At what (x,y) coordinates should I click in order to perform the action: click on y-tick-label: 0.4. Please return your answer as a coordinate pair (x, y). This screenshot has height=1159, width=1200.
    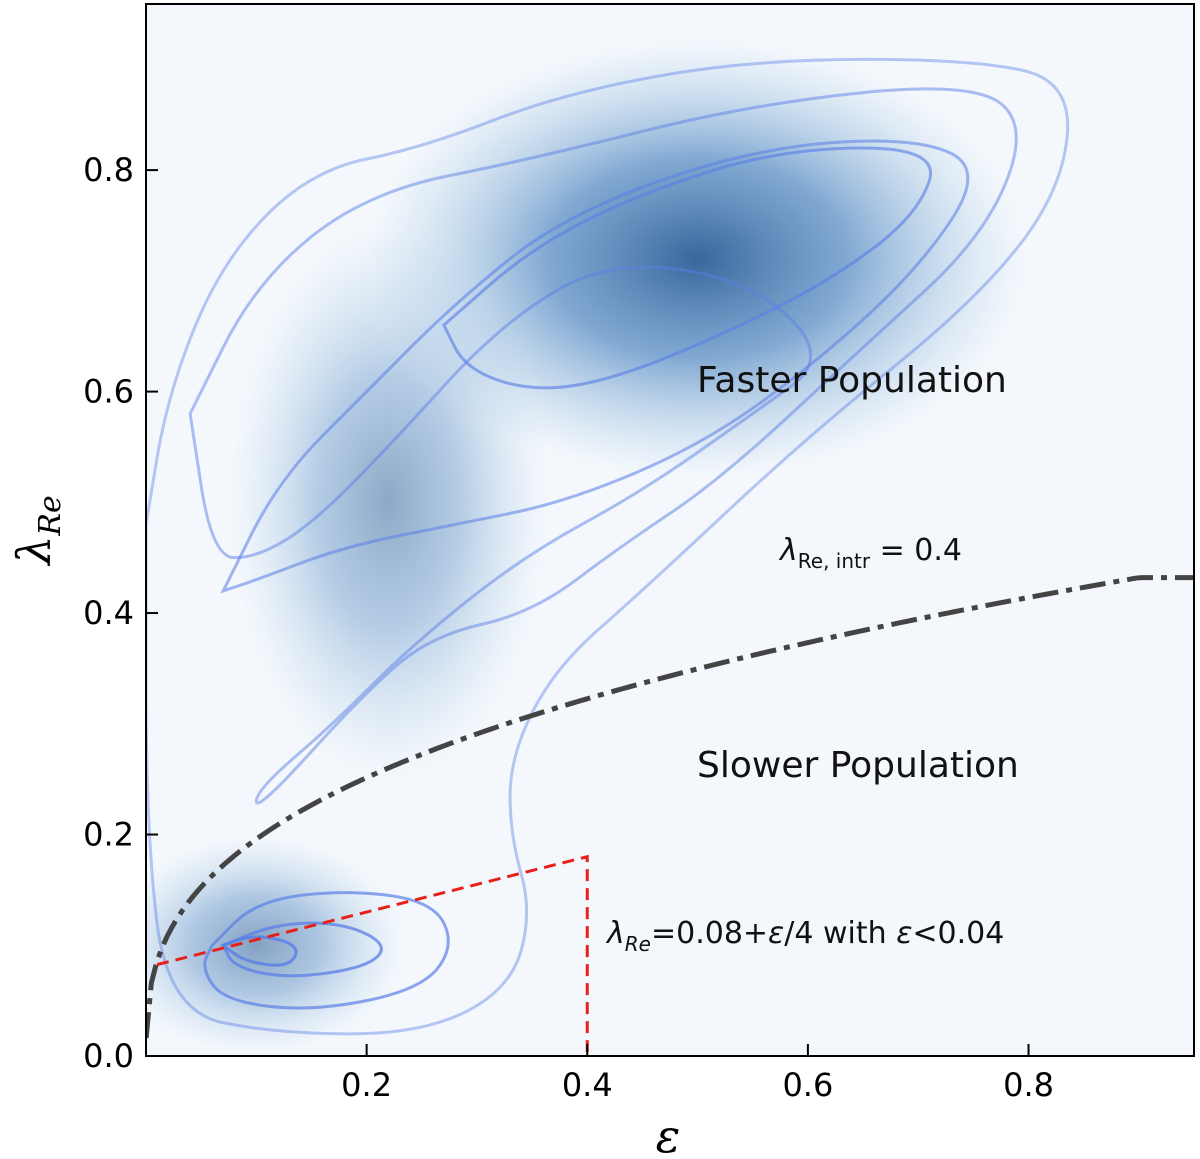
    Looking at the image, I should click on (108, 613).